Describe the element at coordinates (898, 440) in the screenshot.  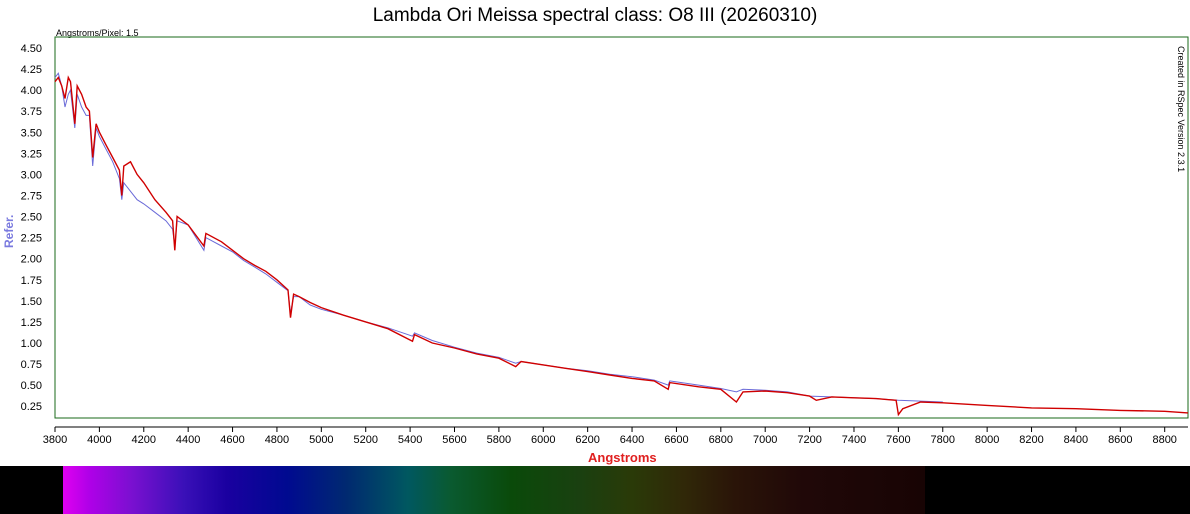
I see `x-tick-label: 7600` at that location.